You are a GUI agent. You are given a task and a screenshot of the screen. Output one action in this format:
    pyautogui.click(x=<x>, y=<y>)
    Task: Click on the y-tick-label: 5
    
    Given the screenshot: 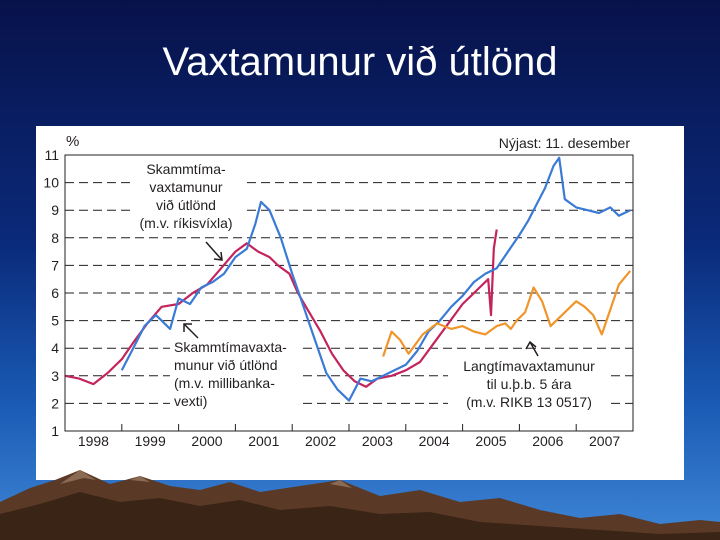 What is the action you would take?
    pyautogui.click(x=55, y=321)
    